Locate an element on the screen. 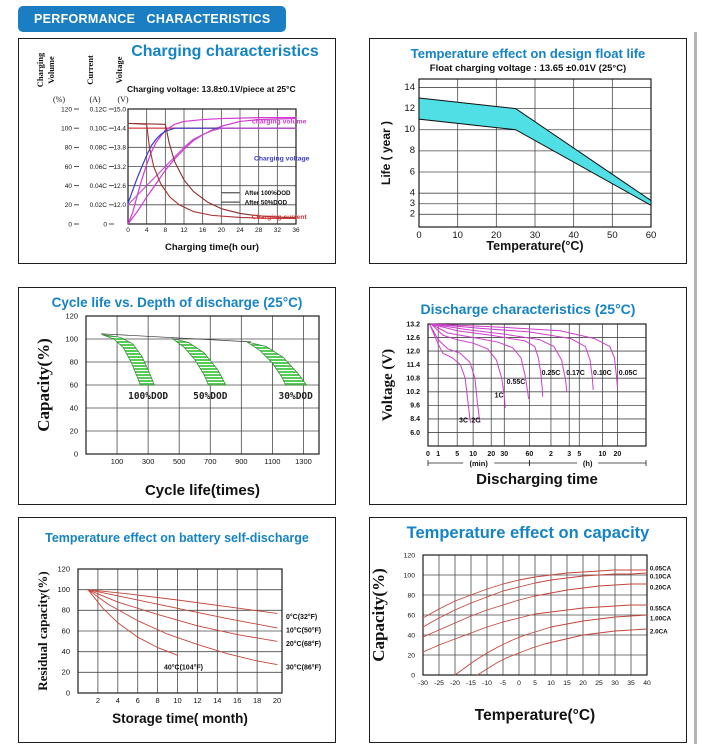 This screenshot has width=702, height=750. svg-text: 0.05C is located at coordinates (628, 373).